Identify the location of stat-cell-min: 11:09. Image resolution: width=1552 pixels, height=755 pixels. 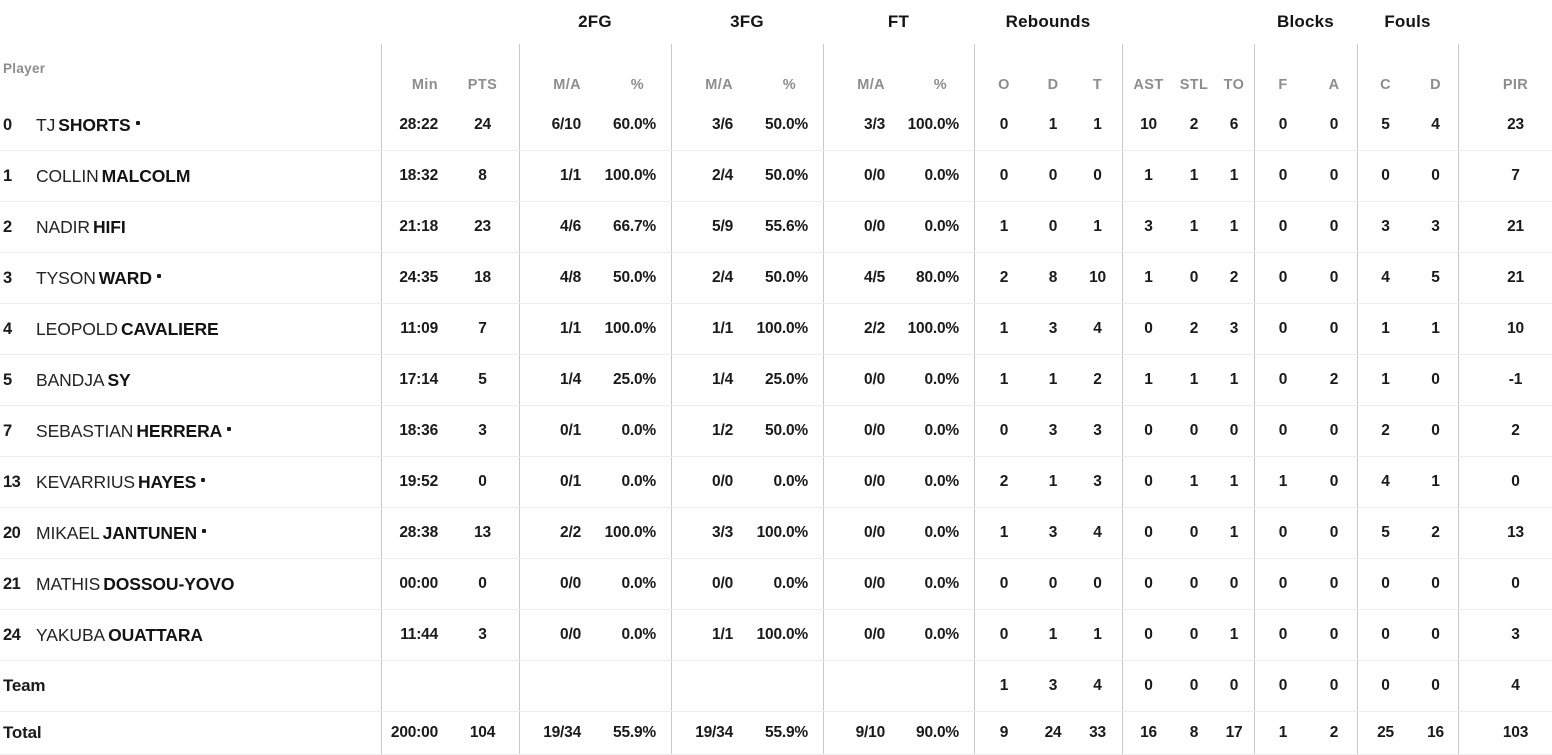
(419, 329).